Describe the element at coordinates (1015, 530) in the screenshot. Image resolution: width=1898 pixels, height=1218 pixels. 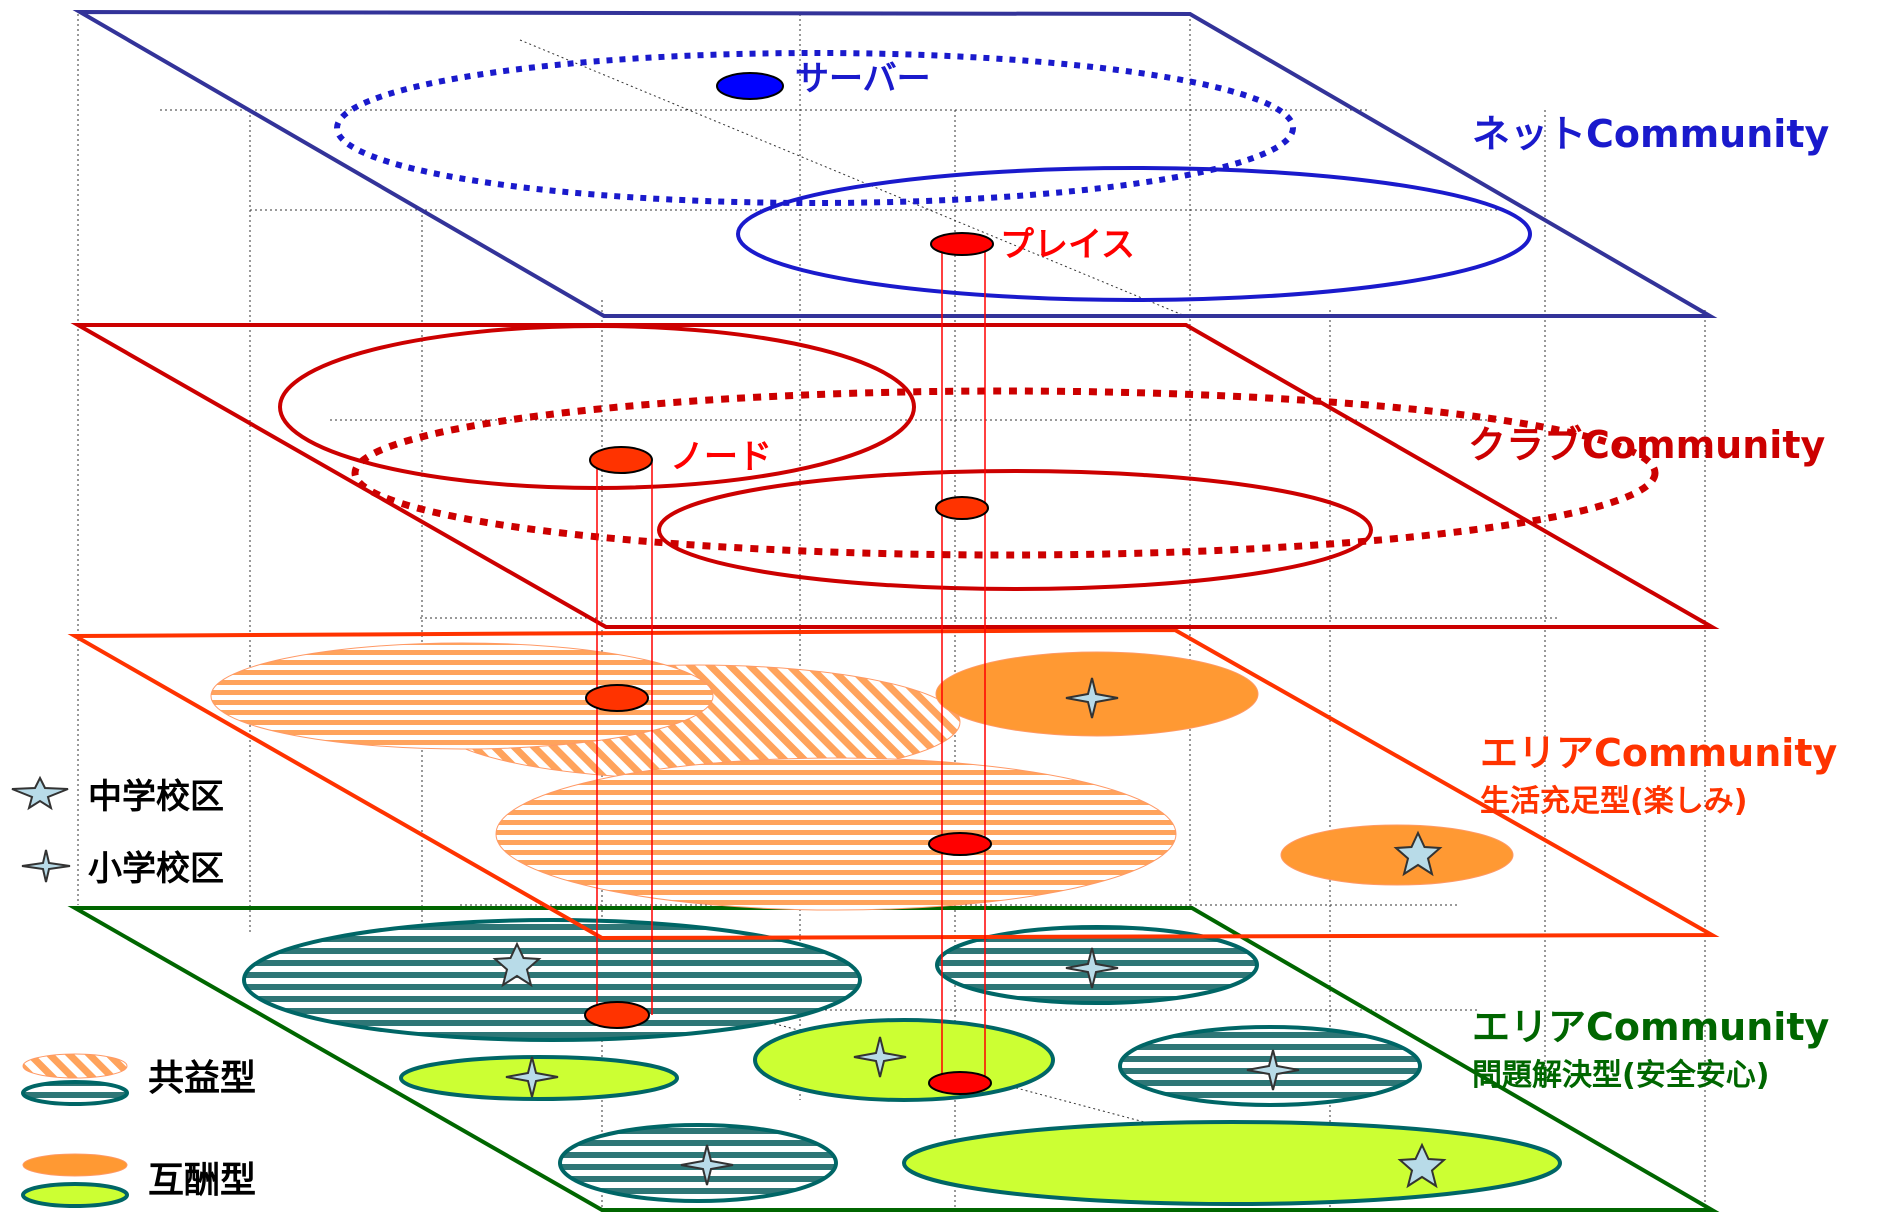
I see `club-circle` at that location.